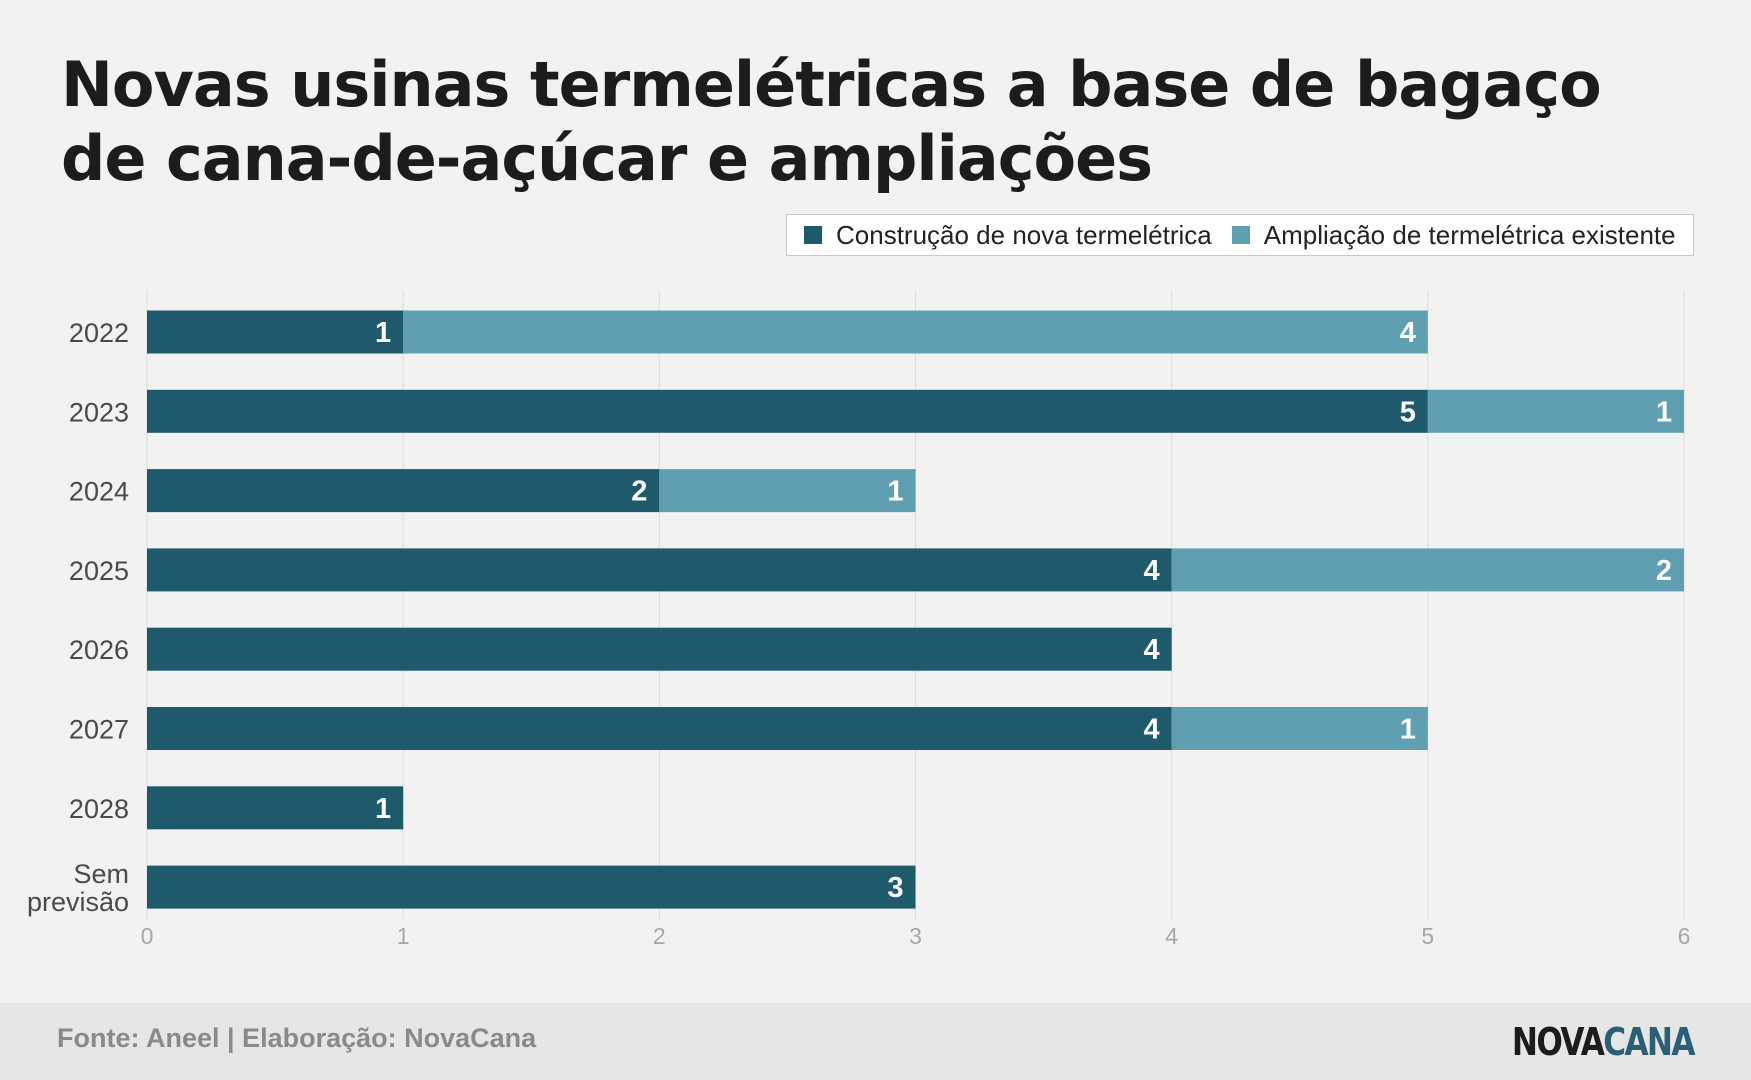 This screenshot has width=1751, height=1080. I want to click on source-note: Fonte: Aneel | Elaboração: NovaCana, so click(297, 1038).